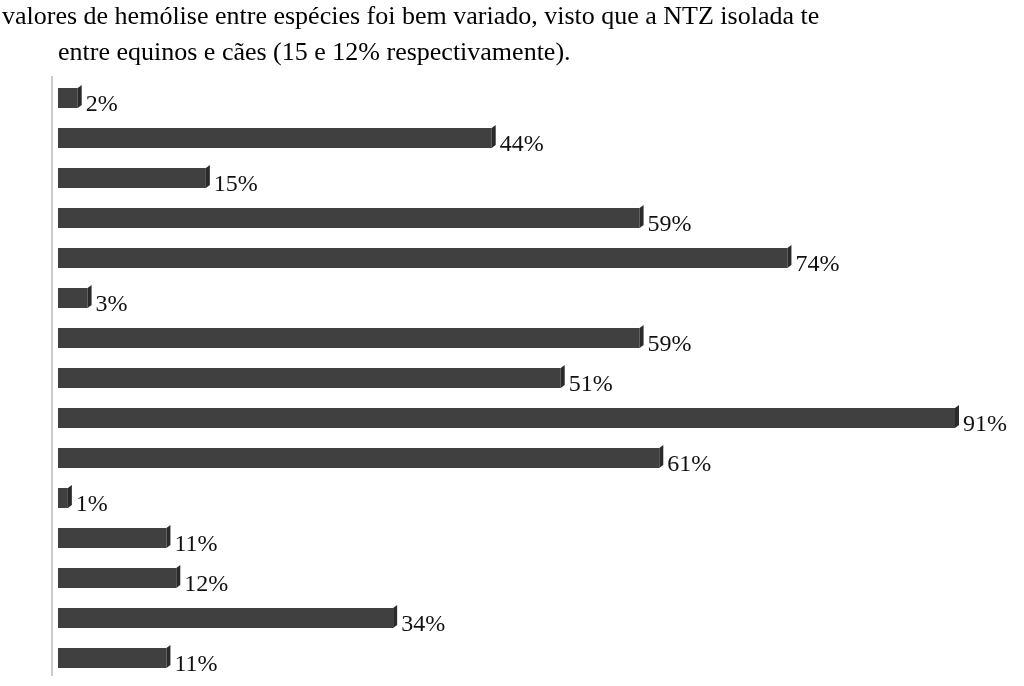  What do you see at coordinates (235, 183) in the screenshot?
I see `data-label: 15%` at bounding box center [235, 183].